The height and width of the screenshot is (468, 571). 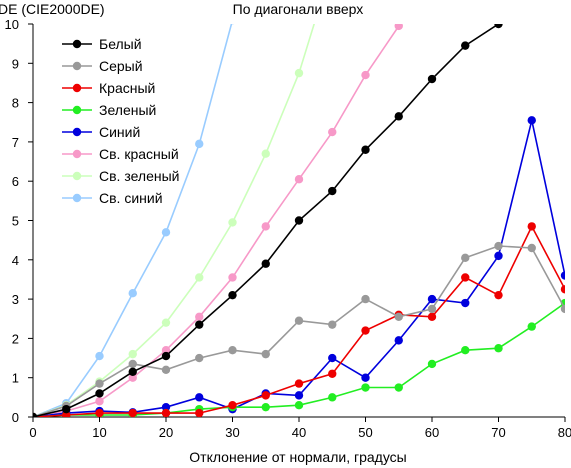 I want to click on y-tick-label: 5, so click(x=15, y=221).